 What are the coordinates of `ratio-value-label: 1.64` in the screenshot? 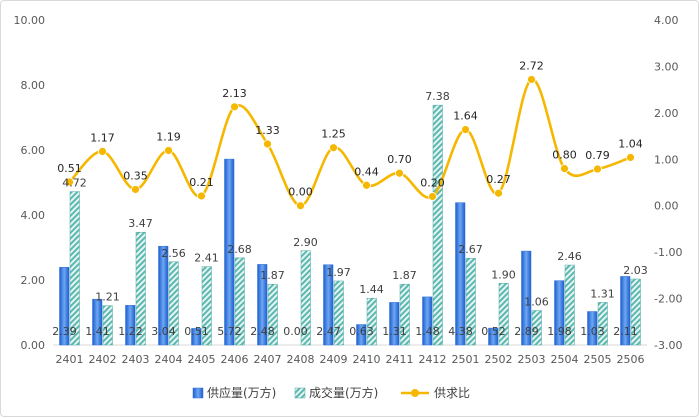 It's located at (465, 116).